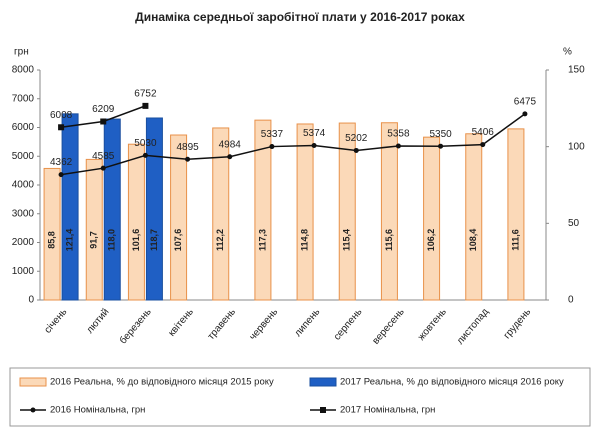 The height and width of the screenshot is (437, 600). Describe the element at coordinates (220, 240) in the screenshot. I see `bar-value-label: 112,2` at that location.